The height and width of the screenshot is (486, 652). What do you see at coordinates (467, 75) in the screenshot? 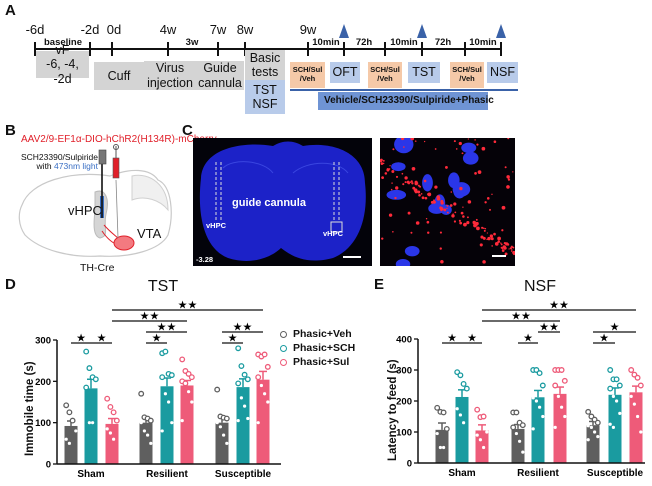
I see `drug-box: SCH/Sul/Veh` at bounding box center [467, 75].